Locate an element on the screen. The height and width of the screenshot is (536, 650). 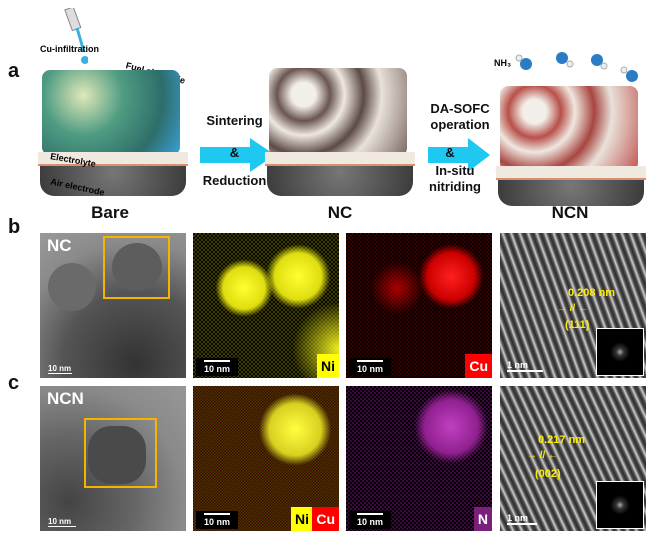
hrtem-image-nc: 0.208 nm → // ← (111) 1 nm is located at coordinates (573, 305).